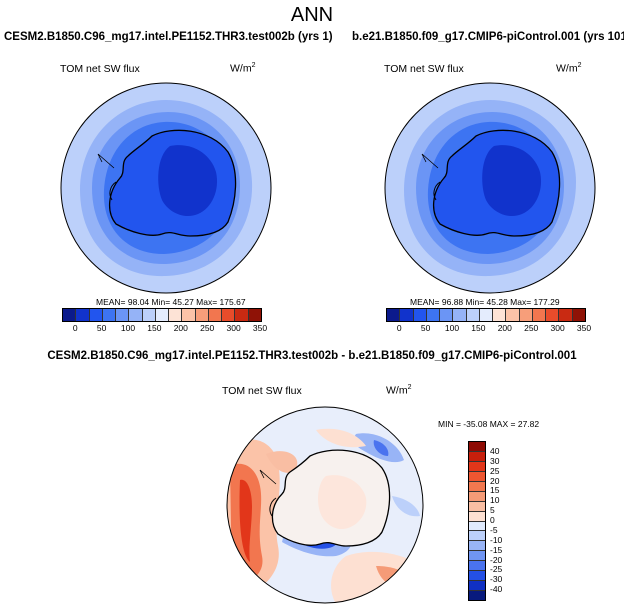 The image size is (624, 610). Describe the element at coordinates (490, 188) in the screenshot. I see `polar-map-right` at that location.